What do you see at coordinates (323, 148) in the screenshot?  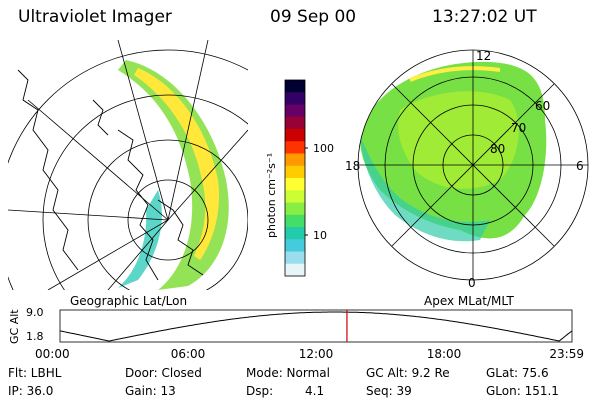 I see `colorbar-tick-label: 100` at bounding box center [323, 148].